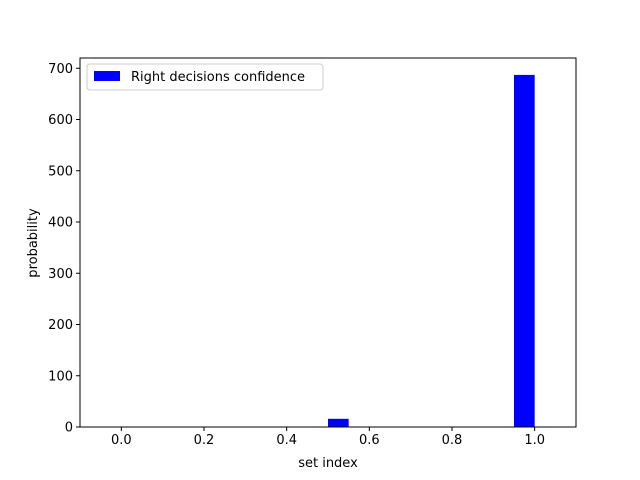  Describe the element at coordinates (60, 376) in the screenshot. I see `y-tick-label: 100` at that location.